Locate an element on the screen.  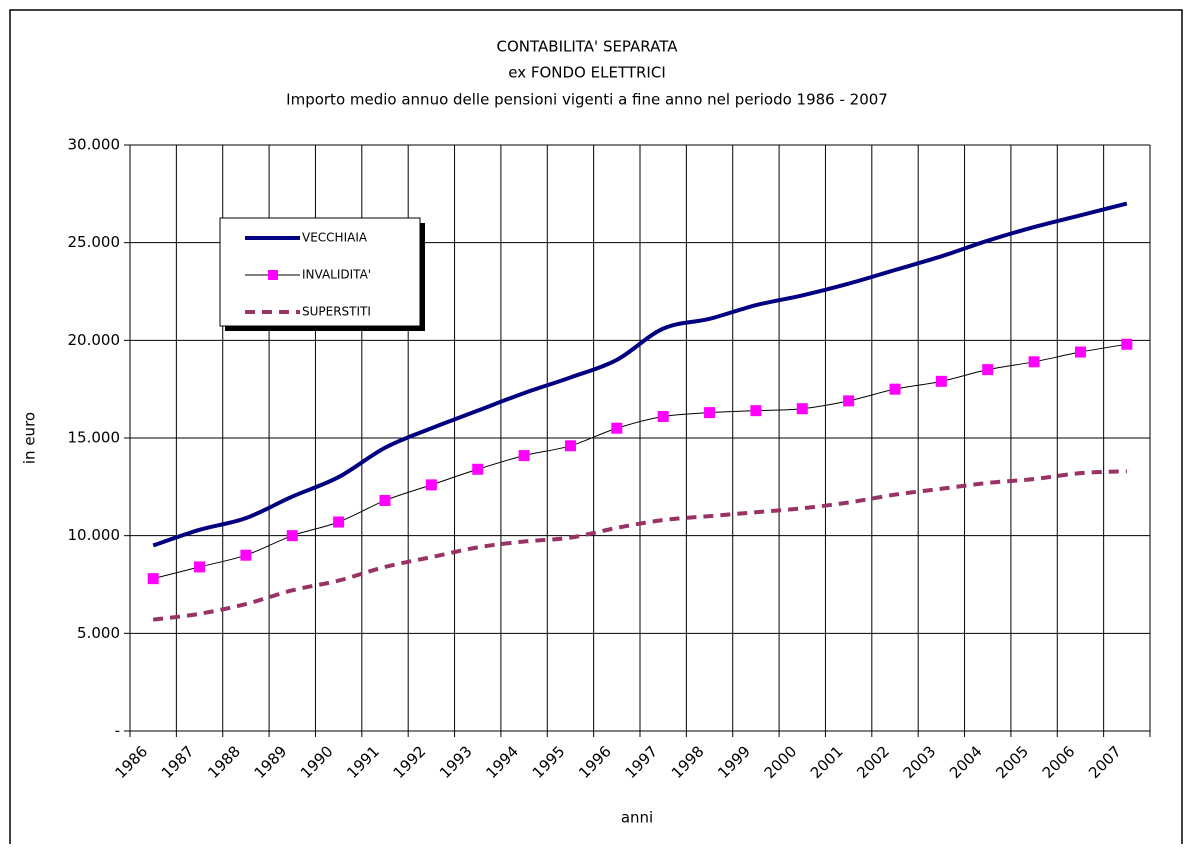
legend-label: SUPERSTITI is located at coordinates (336, 312).